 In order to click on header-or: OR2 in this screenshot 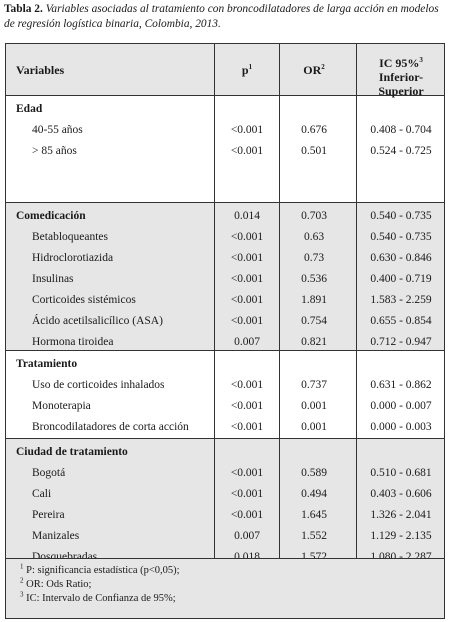, I will do `click(314, 70)`.